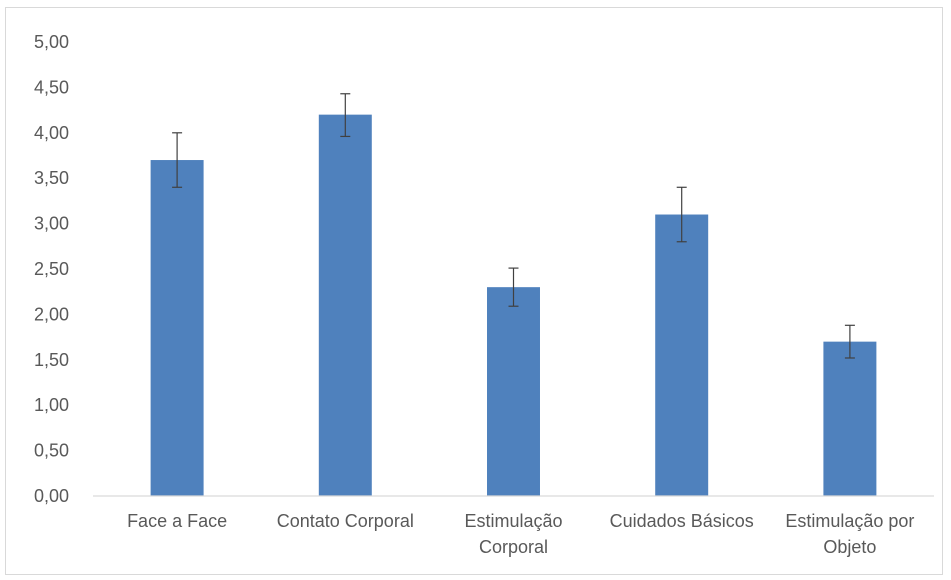  Describe the element at coordinates (51, 314) in the screenshot. I see `y-tick-label: 2,00` at that location.